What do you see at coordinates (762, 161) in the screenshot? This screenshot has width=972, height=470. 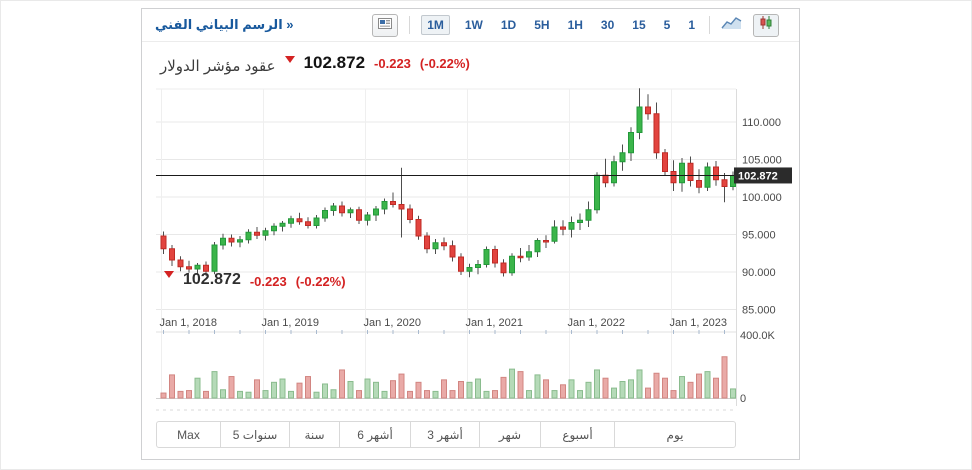 I see `y-axis-label: 105.000` at bounding box center [762, 161].